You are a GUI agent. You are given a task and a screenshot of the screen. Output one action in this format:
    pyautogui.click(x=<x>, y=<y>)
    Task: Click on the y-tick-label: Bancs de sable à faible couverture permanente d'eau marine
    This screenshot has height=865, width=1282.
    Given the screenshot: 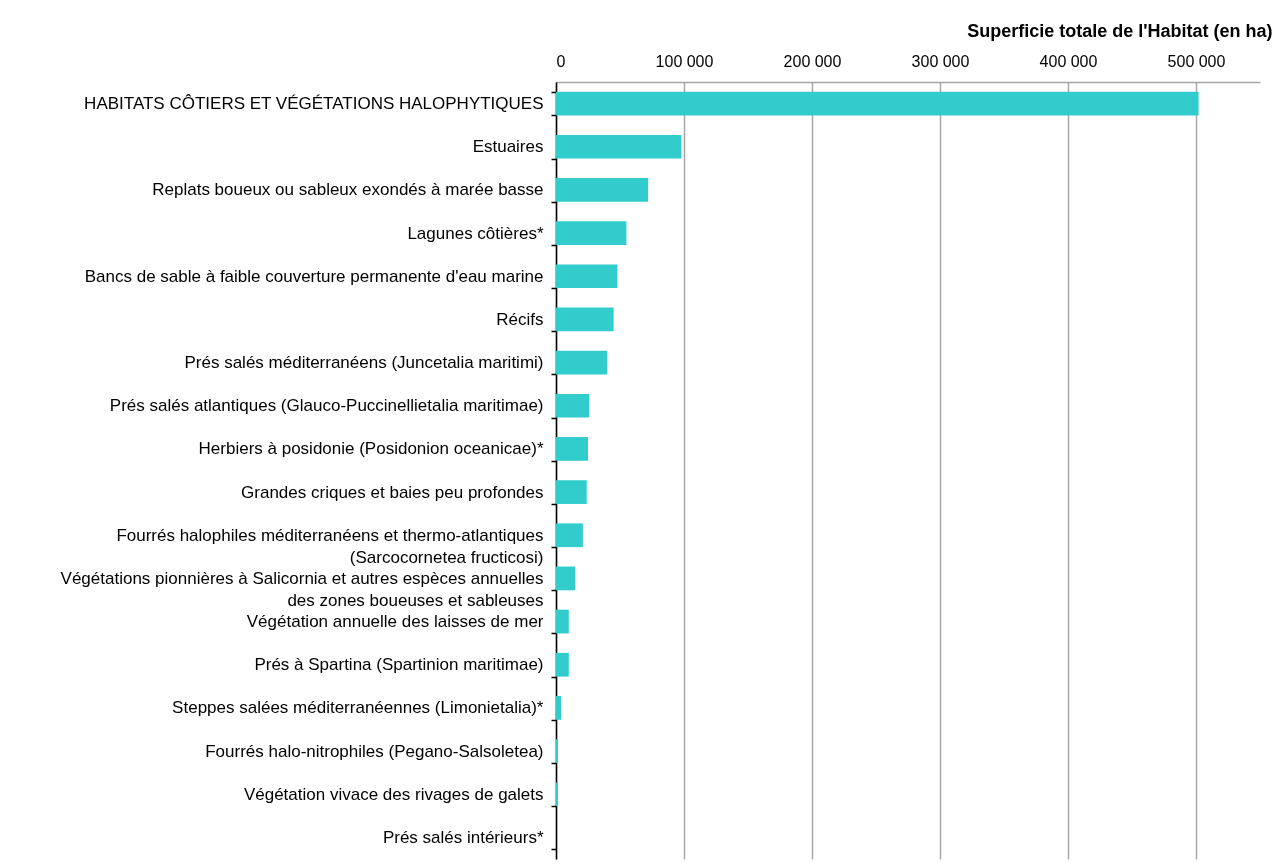 What is the action you would take?
    pyautogui.click(x=314, y=276)
    